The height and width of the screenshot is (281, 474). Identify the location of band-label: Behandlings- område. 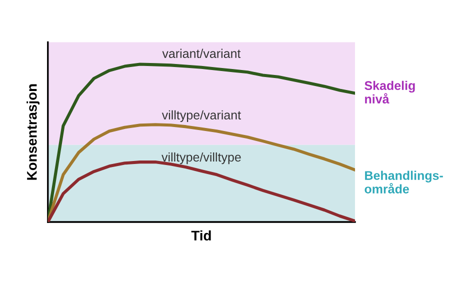
(403, 182).